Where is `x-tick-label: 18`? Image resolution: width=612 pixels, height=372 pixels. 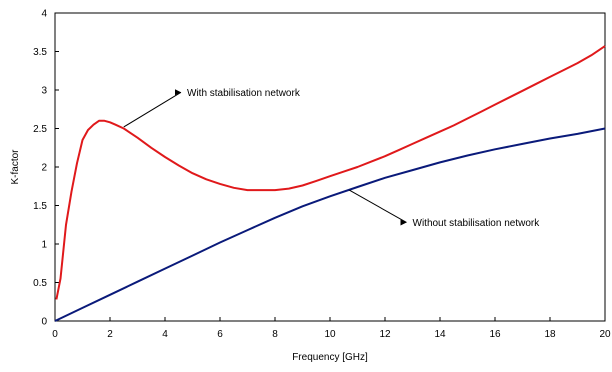
x-tick-label: 18 is located at coordinates (550, 334).